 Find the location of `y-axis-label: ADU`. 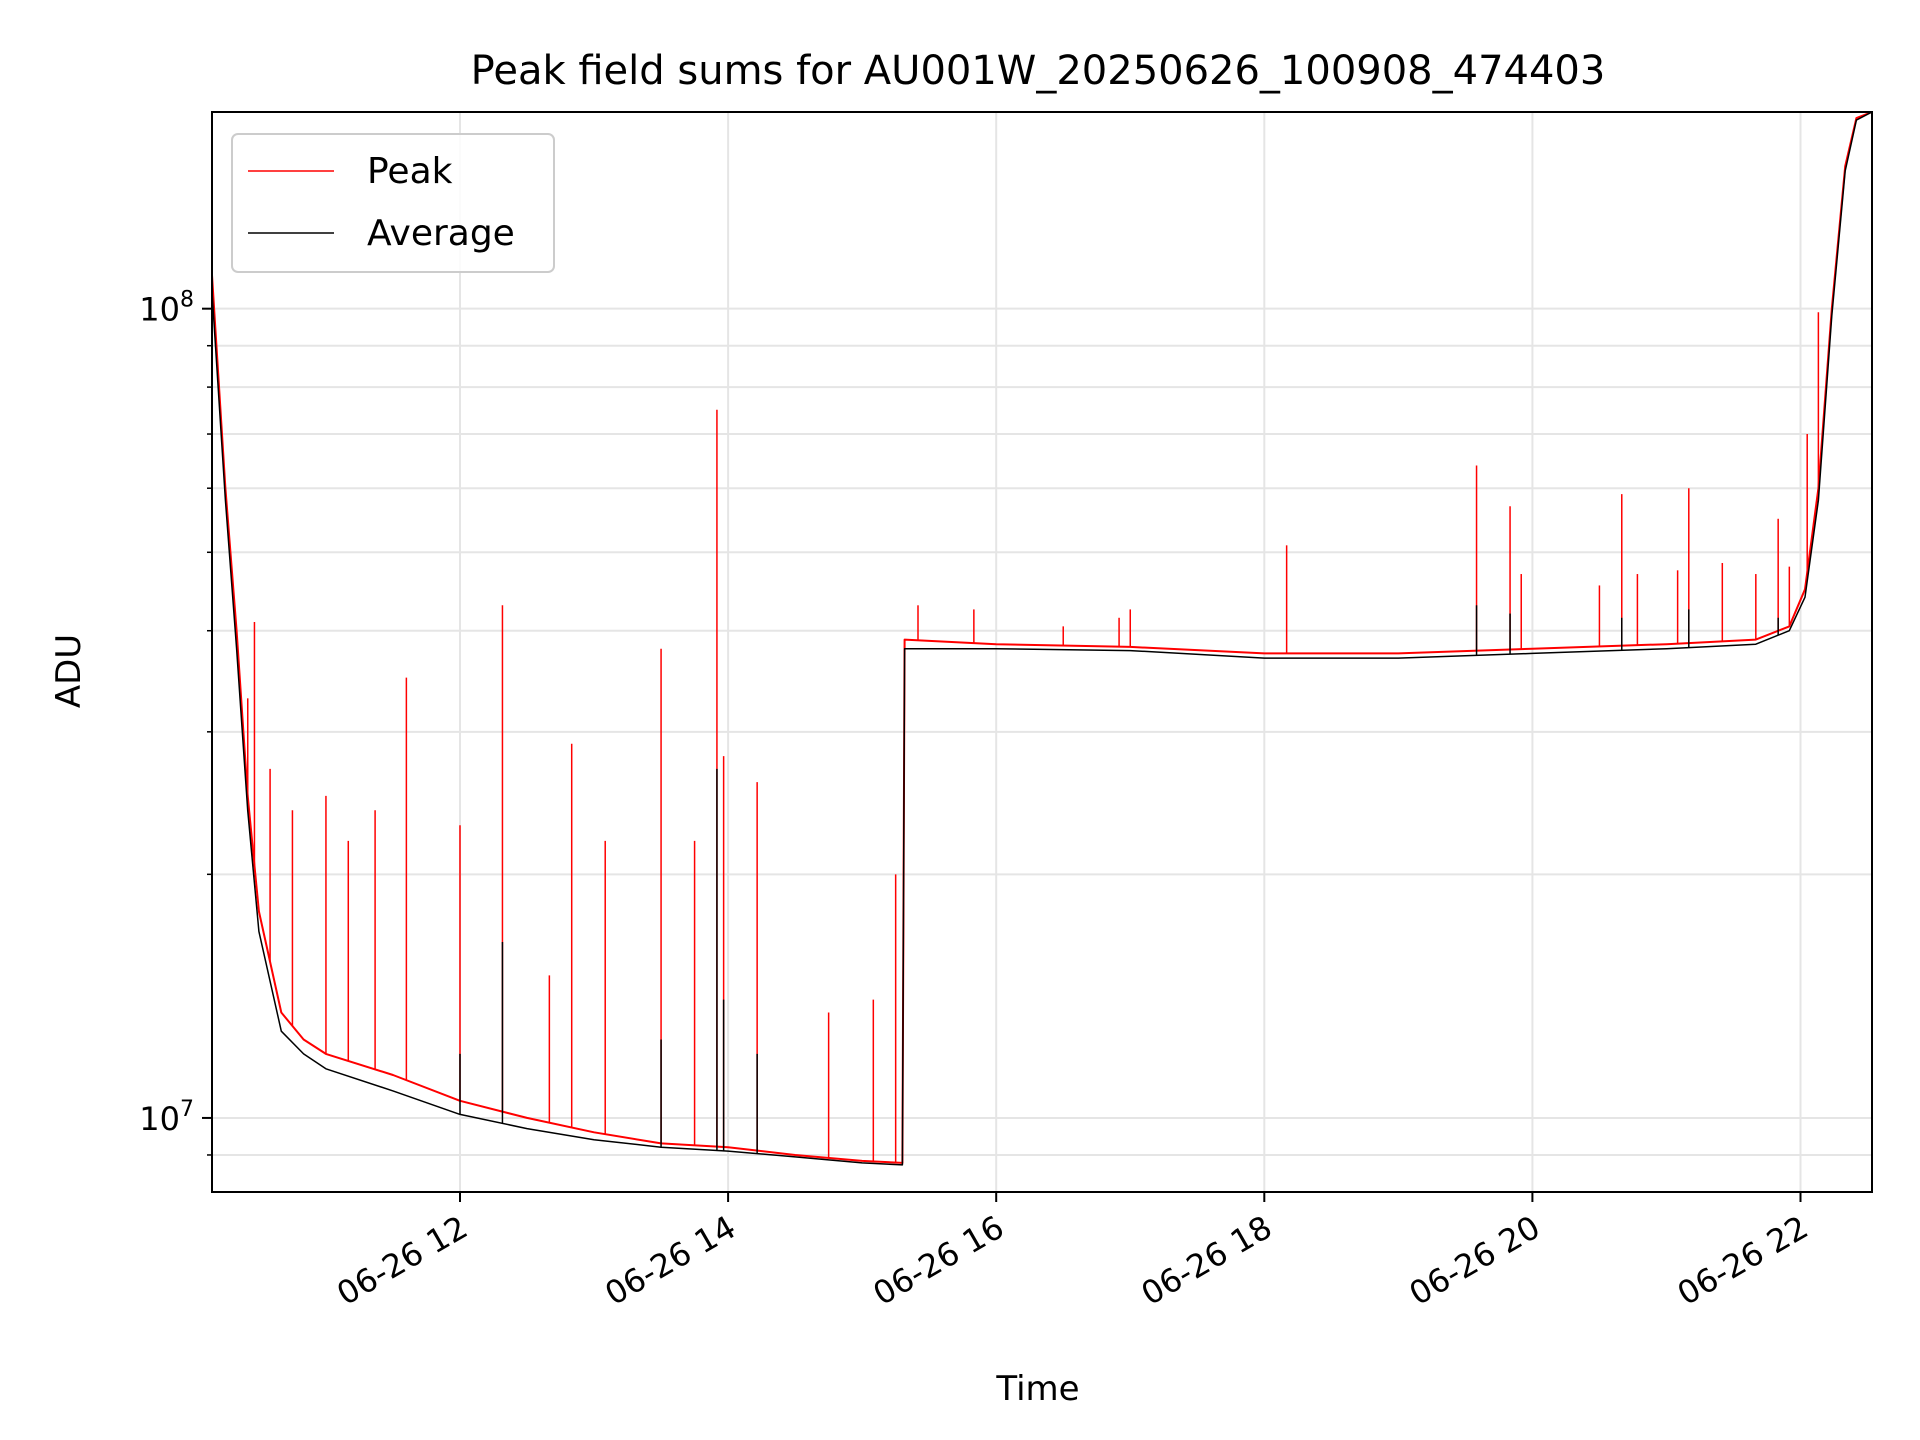

y-axis-label: ADU is located at coordinates (69, 671).